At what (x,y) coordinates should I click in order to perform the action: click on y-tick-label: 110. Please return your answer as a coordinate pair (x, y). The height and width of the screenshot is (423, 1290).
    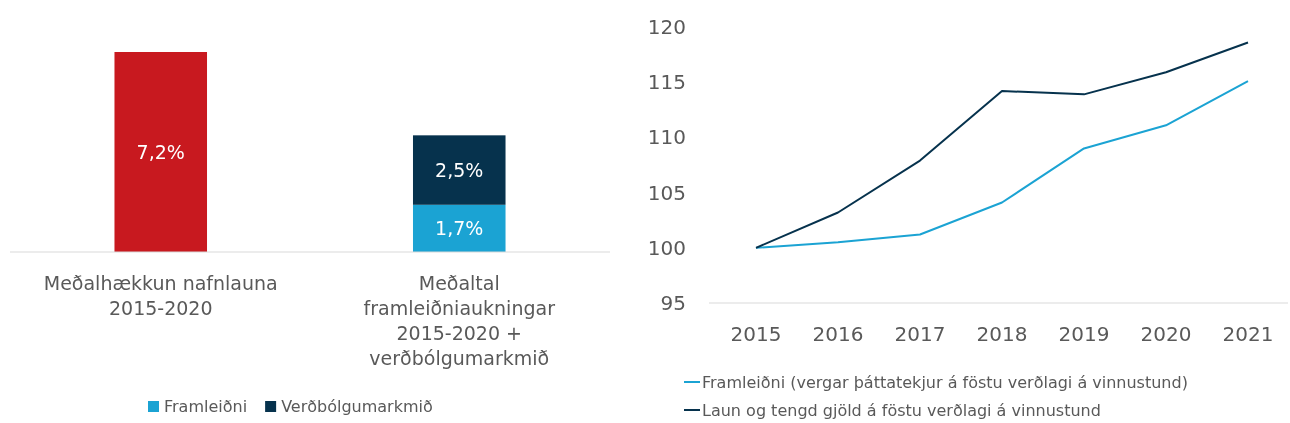
    Looking at the image, I should click on (666, 137).